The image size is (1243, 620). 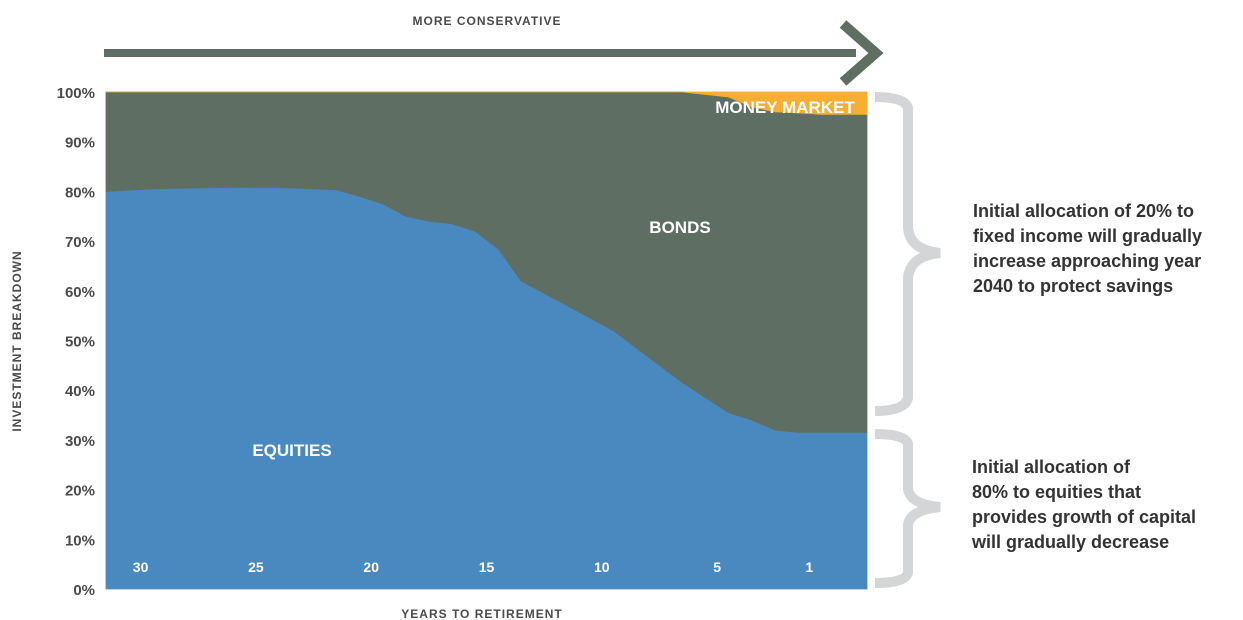 I want to click on x-tick-label: 15, so click(x=487, y=567).